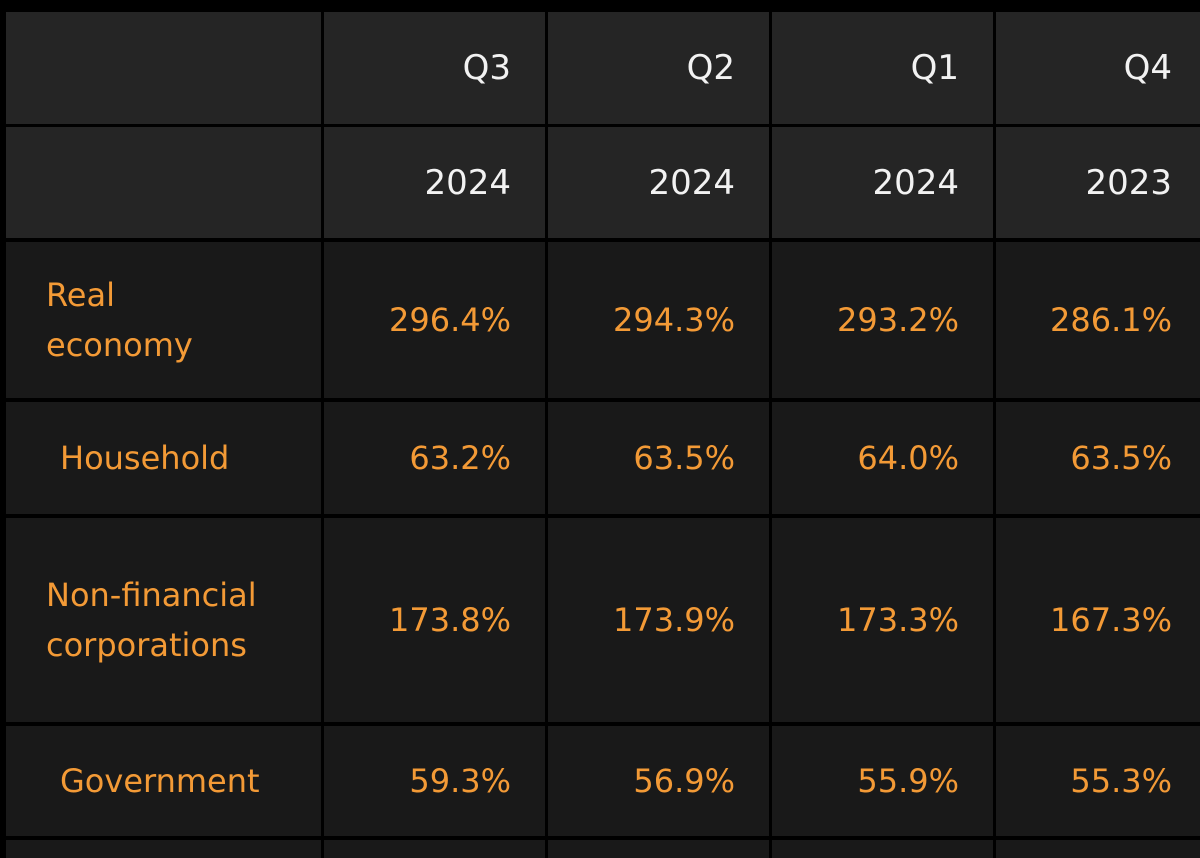  What do you see at coordinates (1098, 620) in the screenshot?
I see `table-cell-value: 167.3%` at bounding box center [1098, 620].